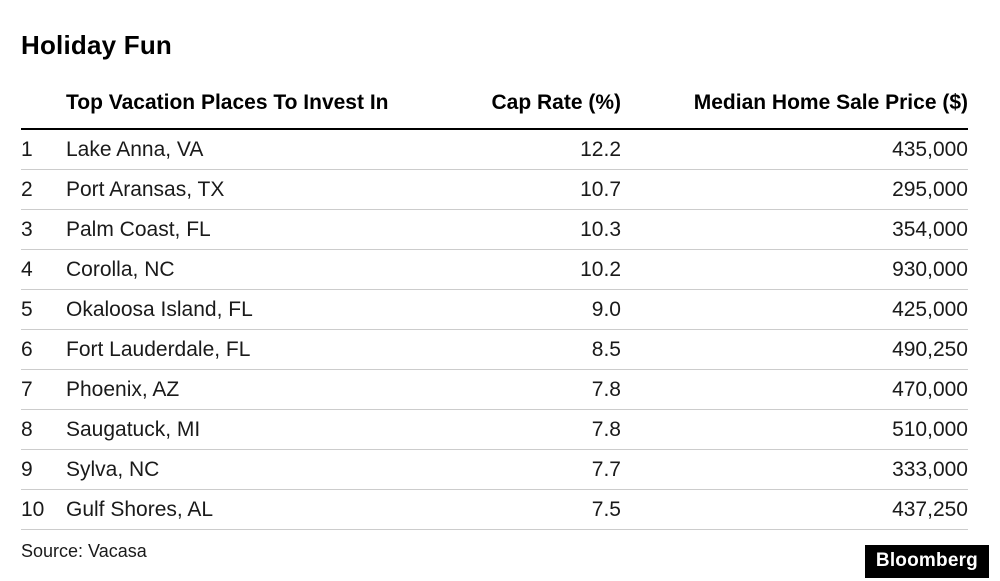  Describe the element at coordinates (494, 230) in the screenshot. I see `table-row: 3 Palm Coast, FL 10.3 354,000` at that location.